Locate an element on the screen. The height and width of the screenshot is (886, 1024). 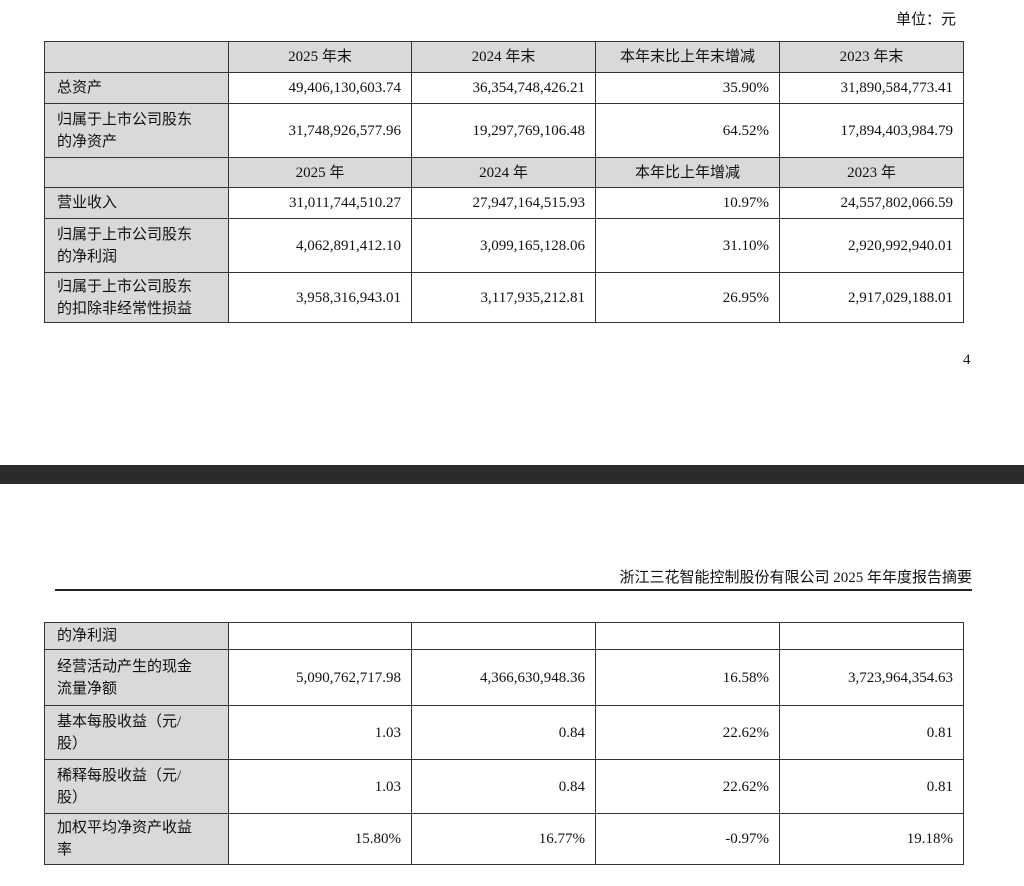
header-cell: 本年末比上年末增减 is located at coordinates (687, 57).